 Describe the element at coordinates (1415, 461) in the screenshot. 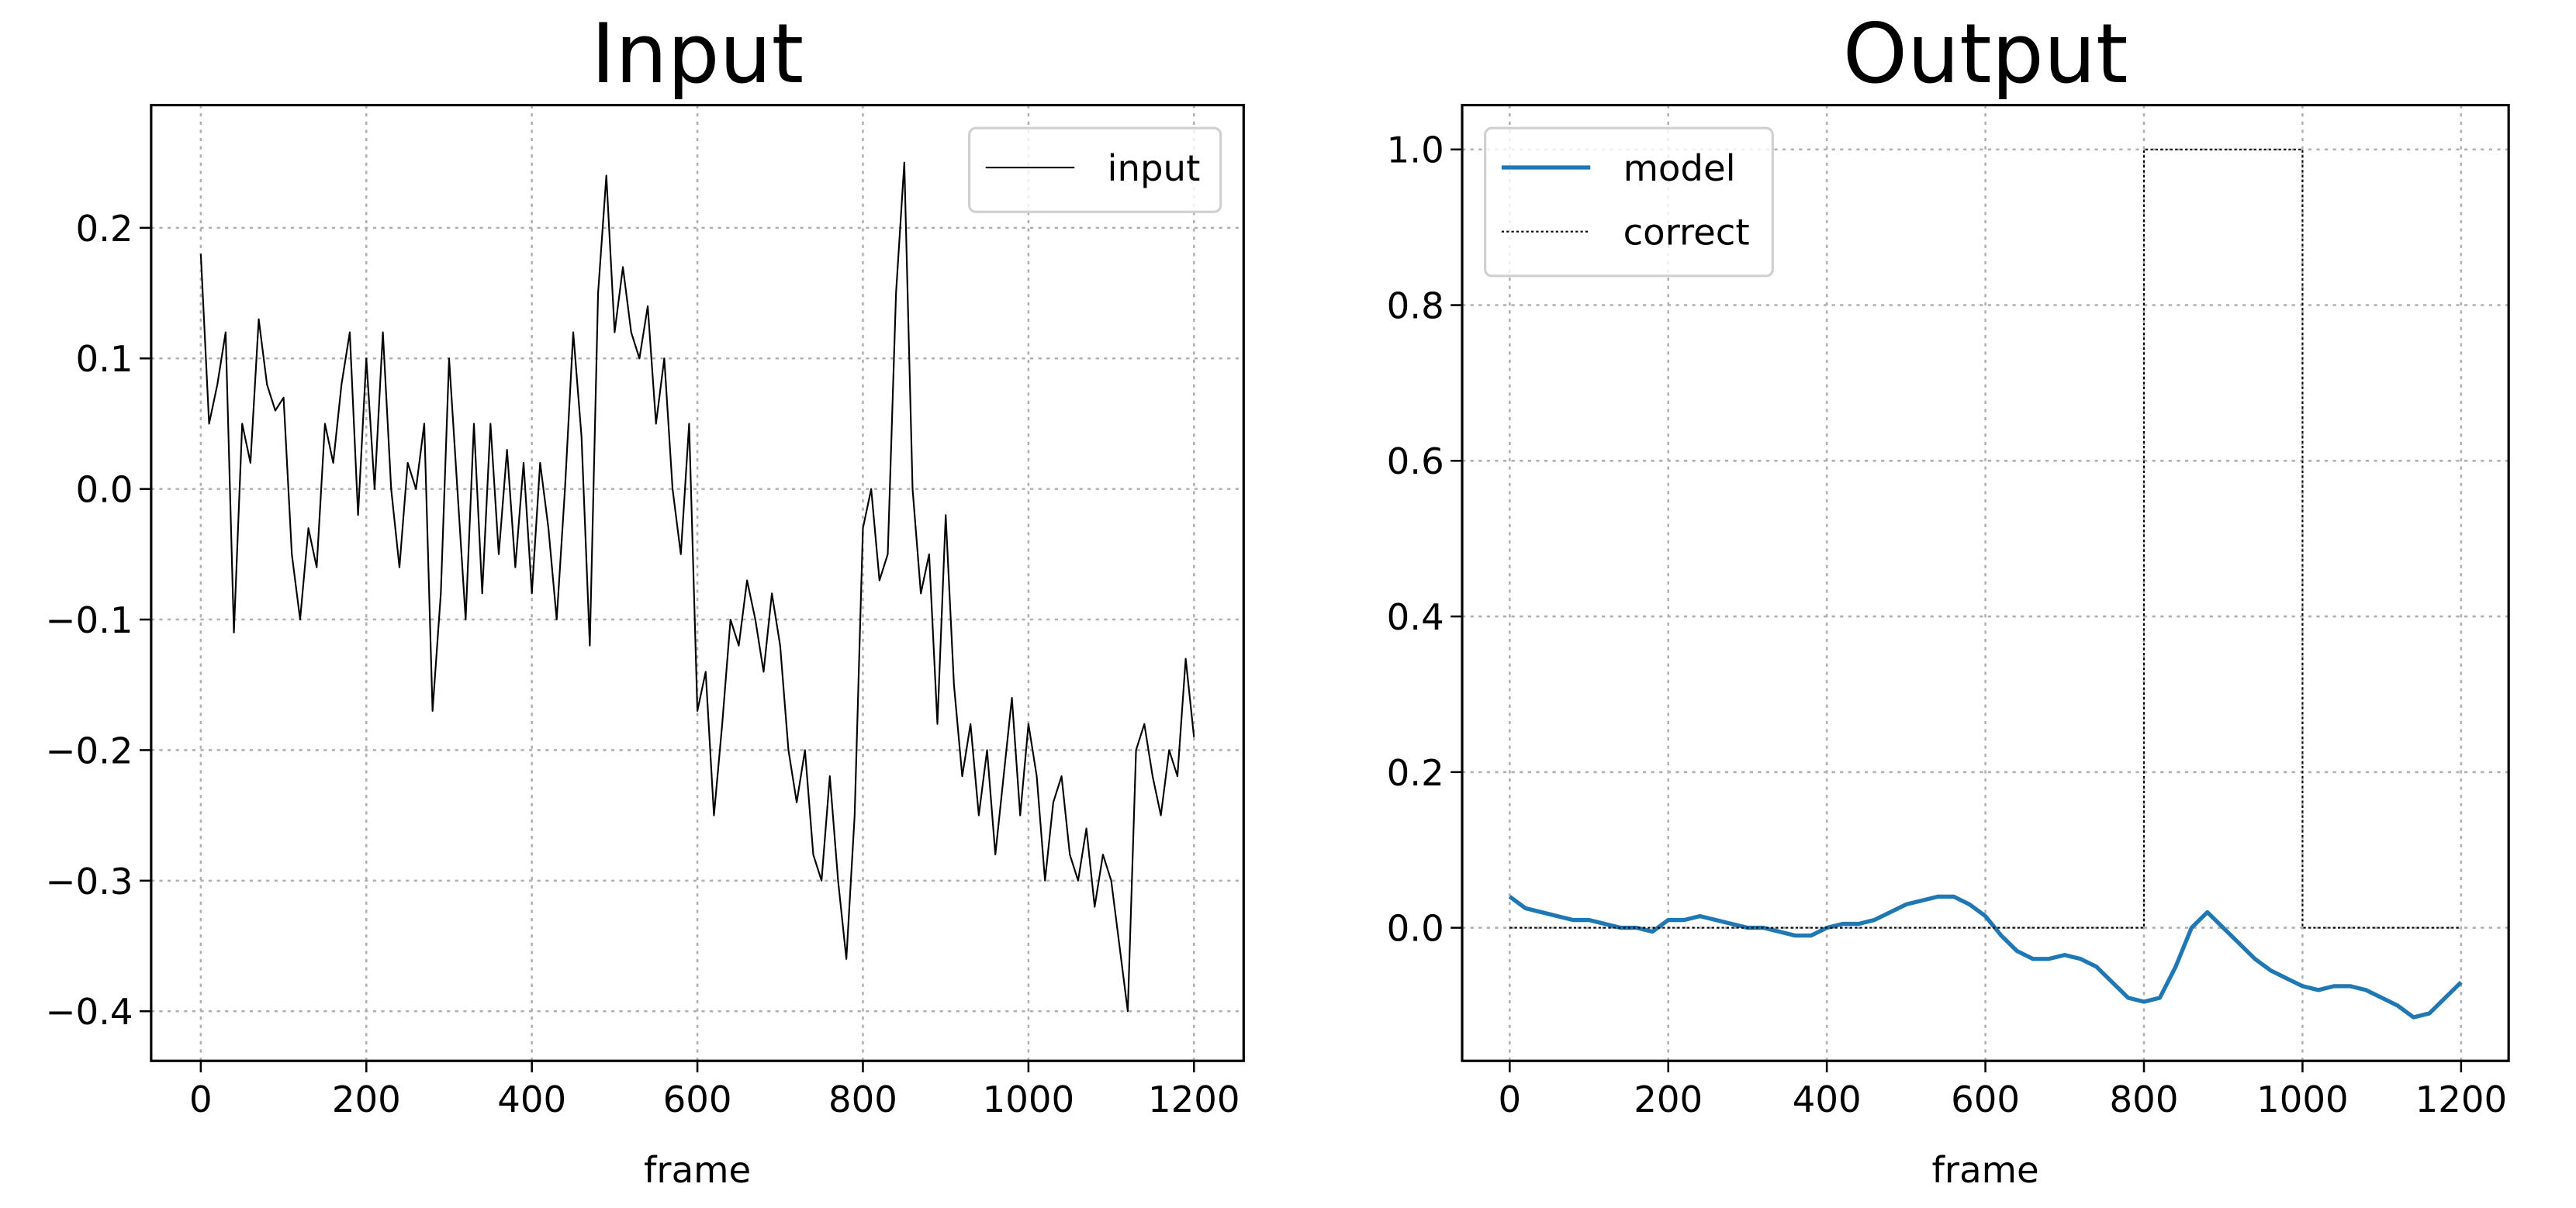

I see `y-tick-label: 0.6` at that location.